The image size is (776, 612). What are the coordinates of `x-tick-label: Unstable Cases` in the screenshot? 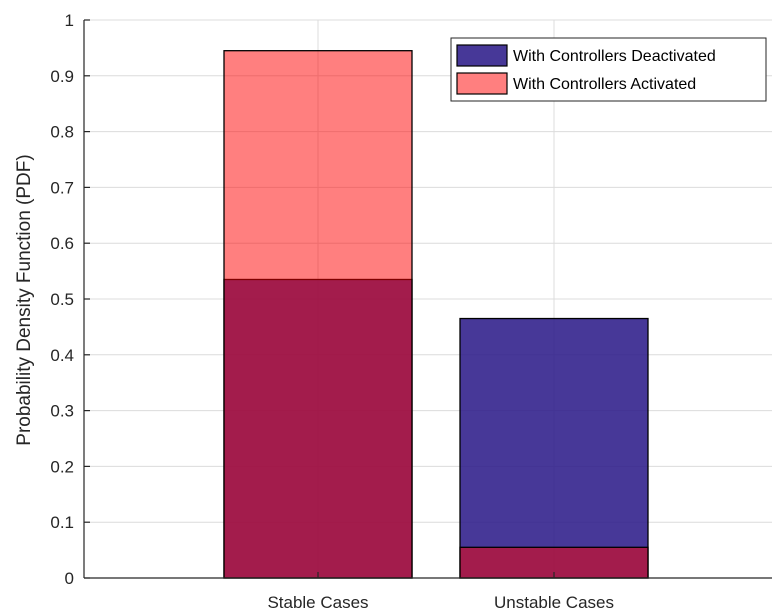 It's located at (554, 602).